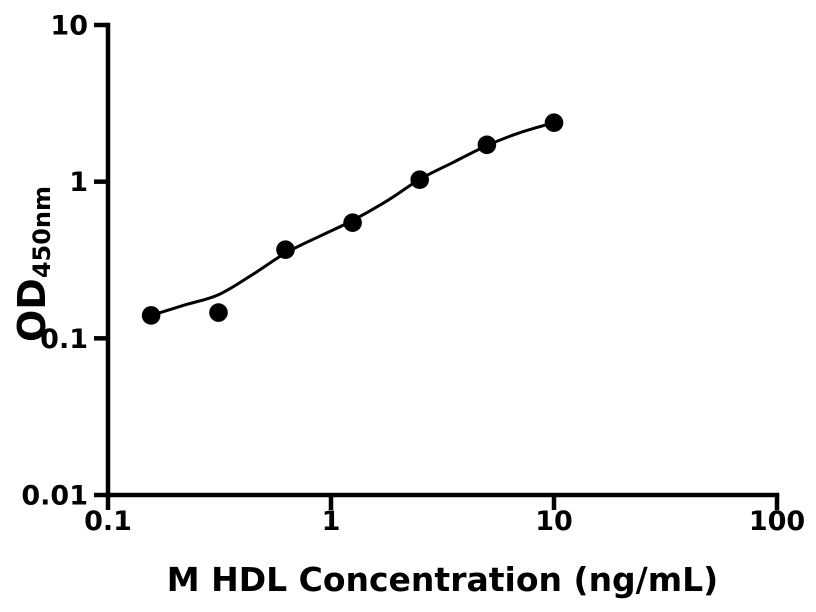 This screenshot has height=612, width=816. What do you see at coordinates (777, 521) in the screenshot?
I see `x-tick-label: 100` at bounding box center [777, 521].